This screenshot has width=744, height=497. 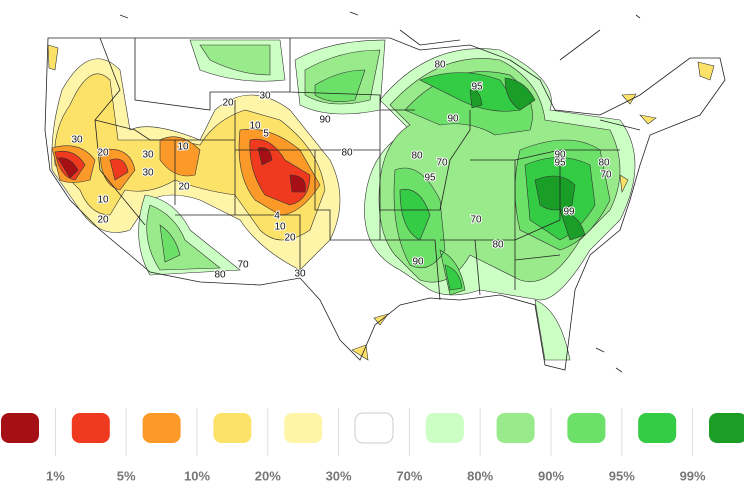 I want to click on legend-label: 5%, so click(x=126, y=475).